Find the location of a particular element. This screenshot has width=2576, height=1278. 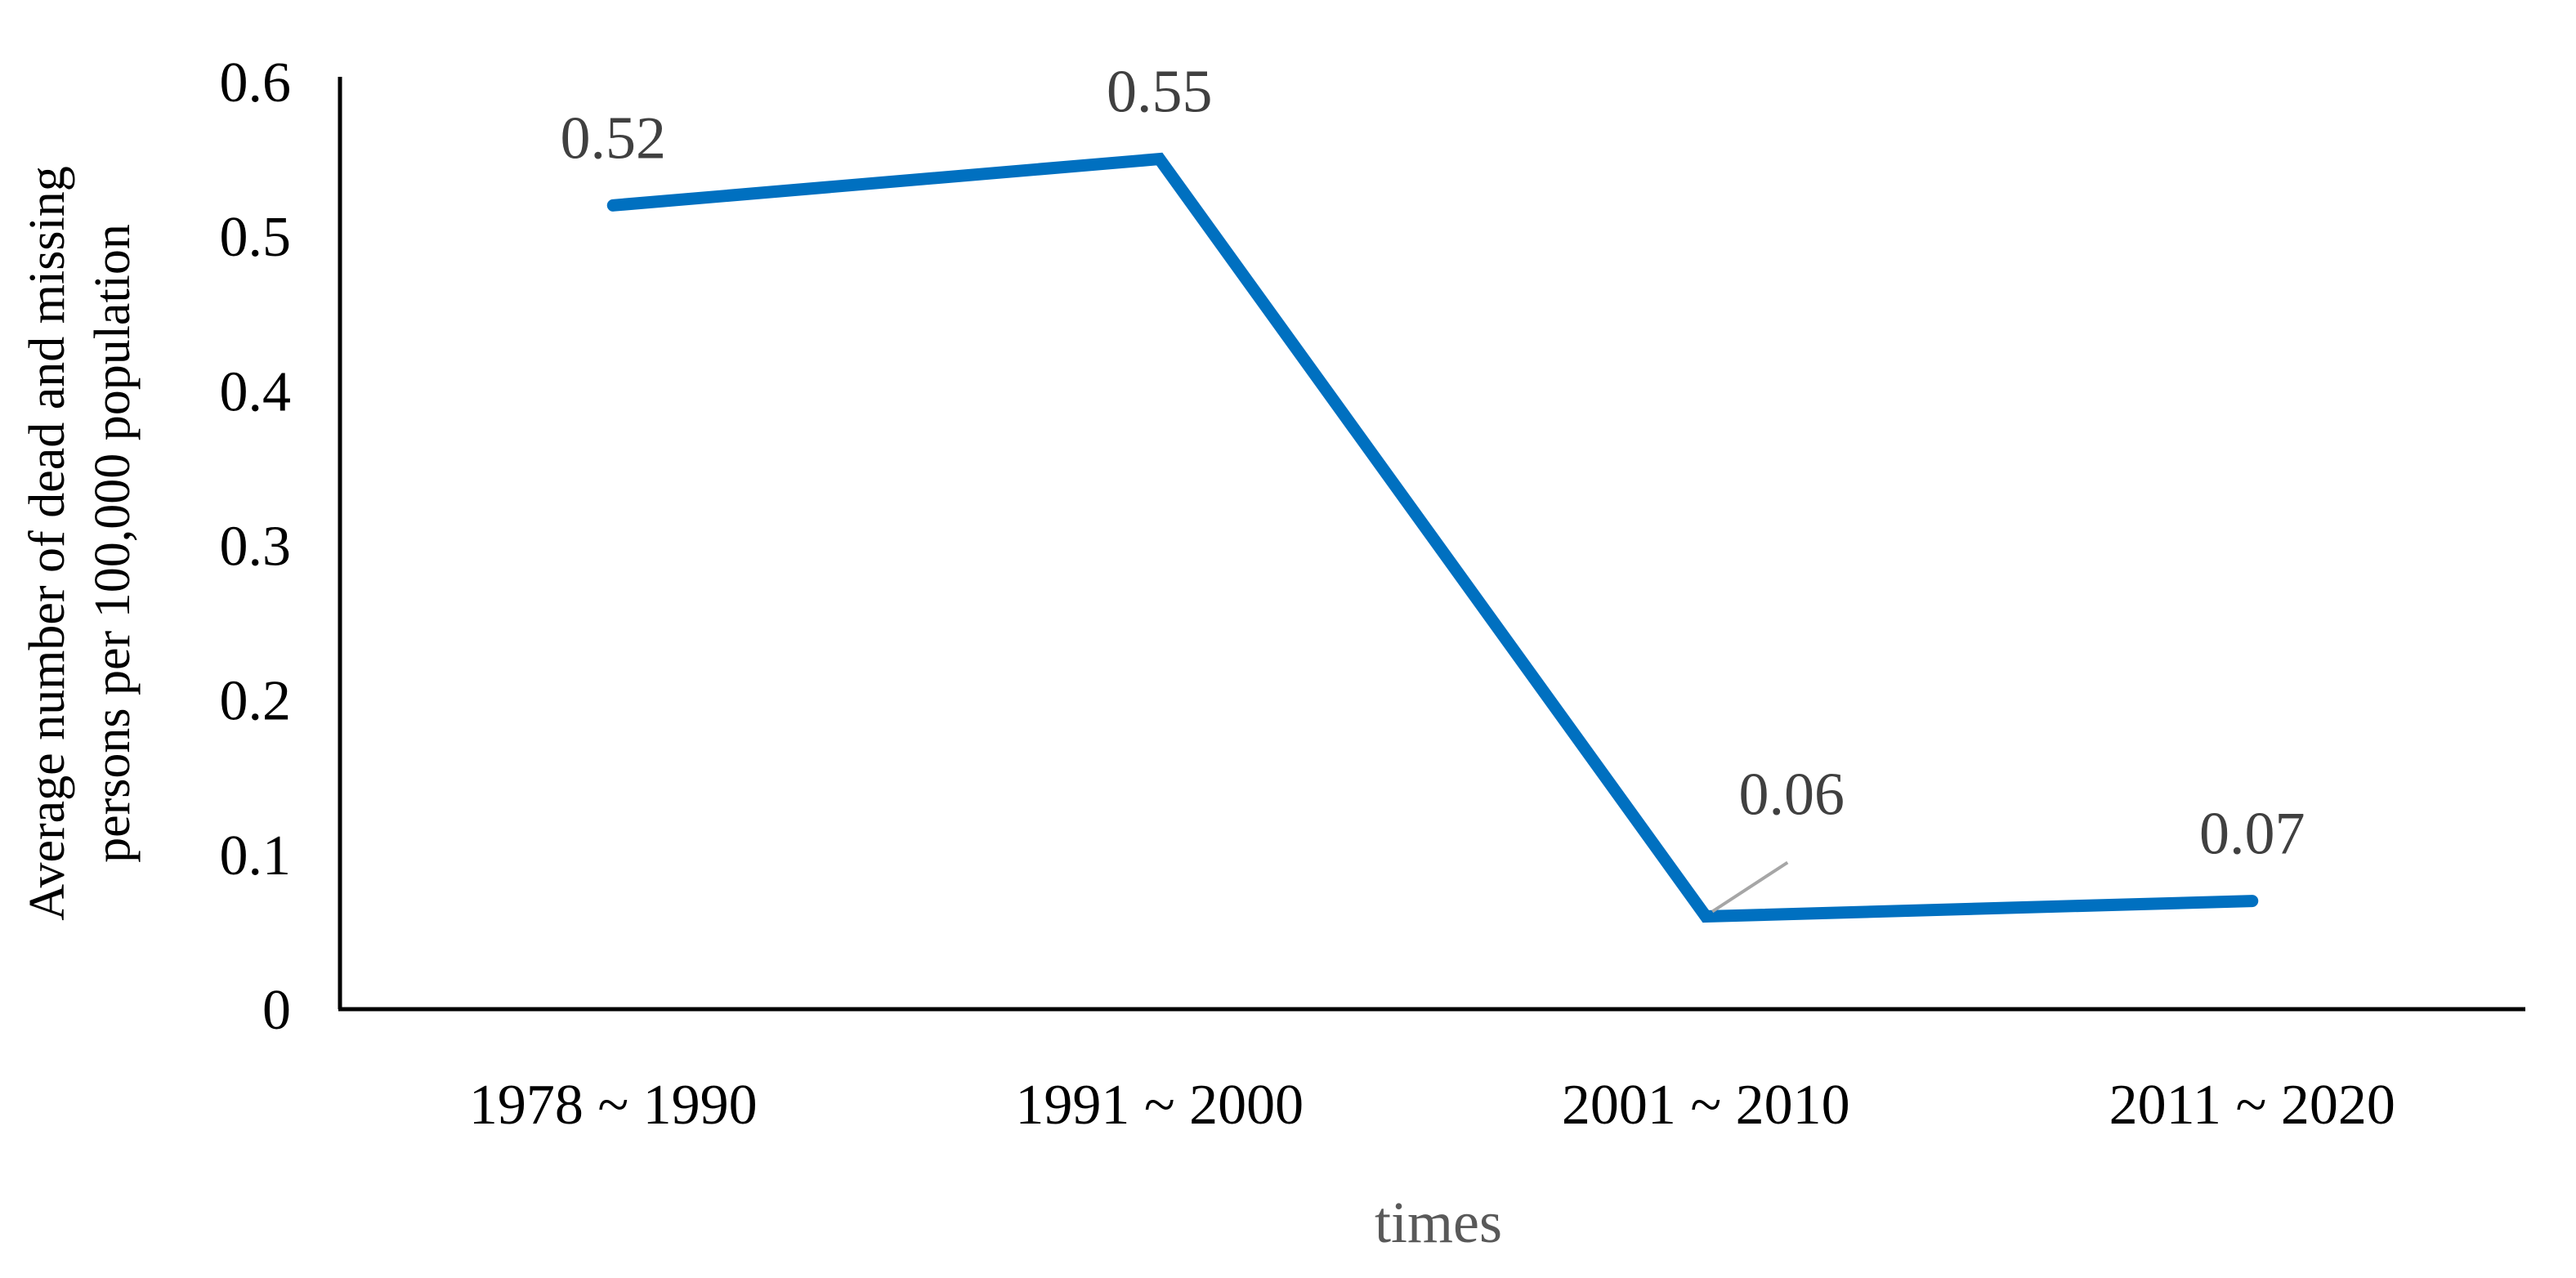

y-tick-label: 0 is located at coordinates (276, 1010).